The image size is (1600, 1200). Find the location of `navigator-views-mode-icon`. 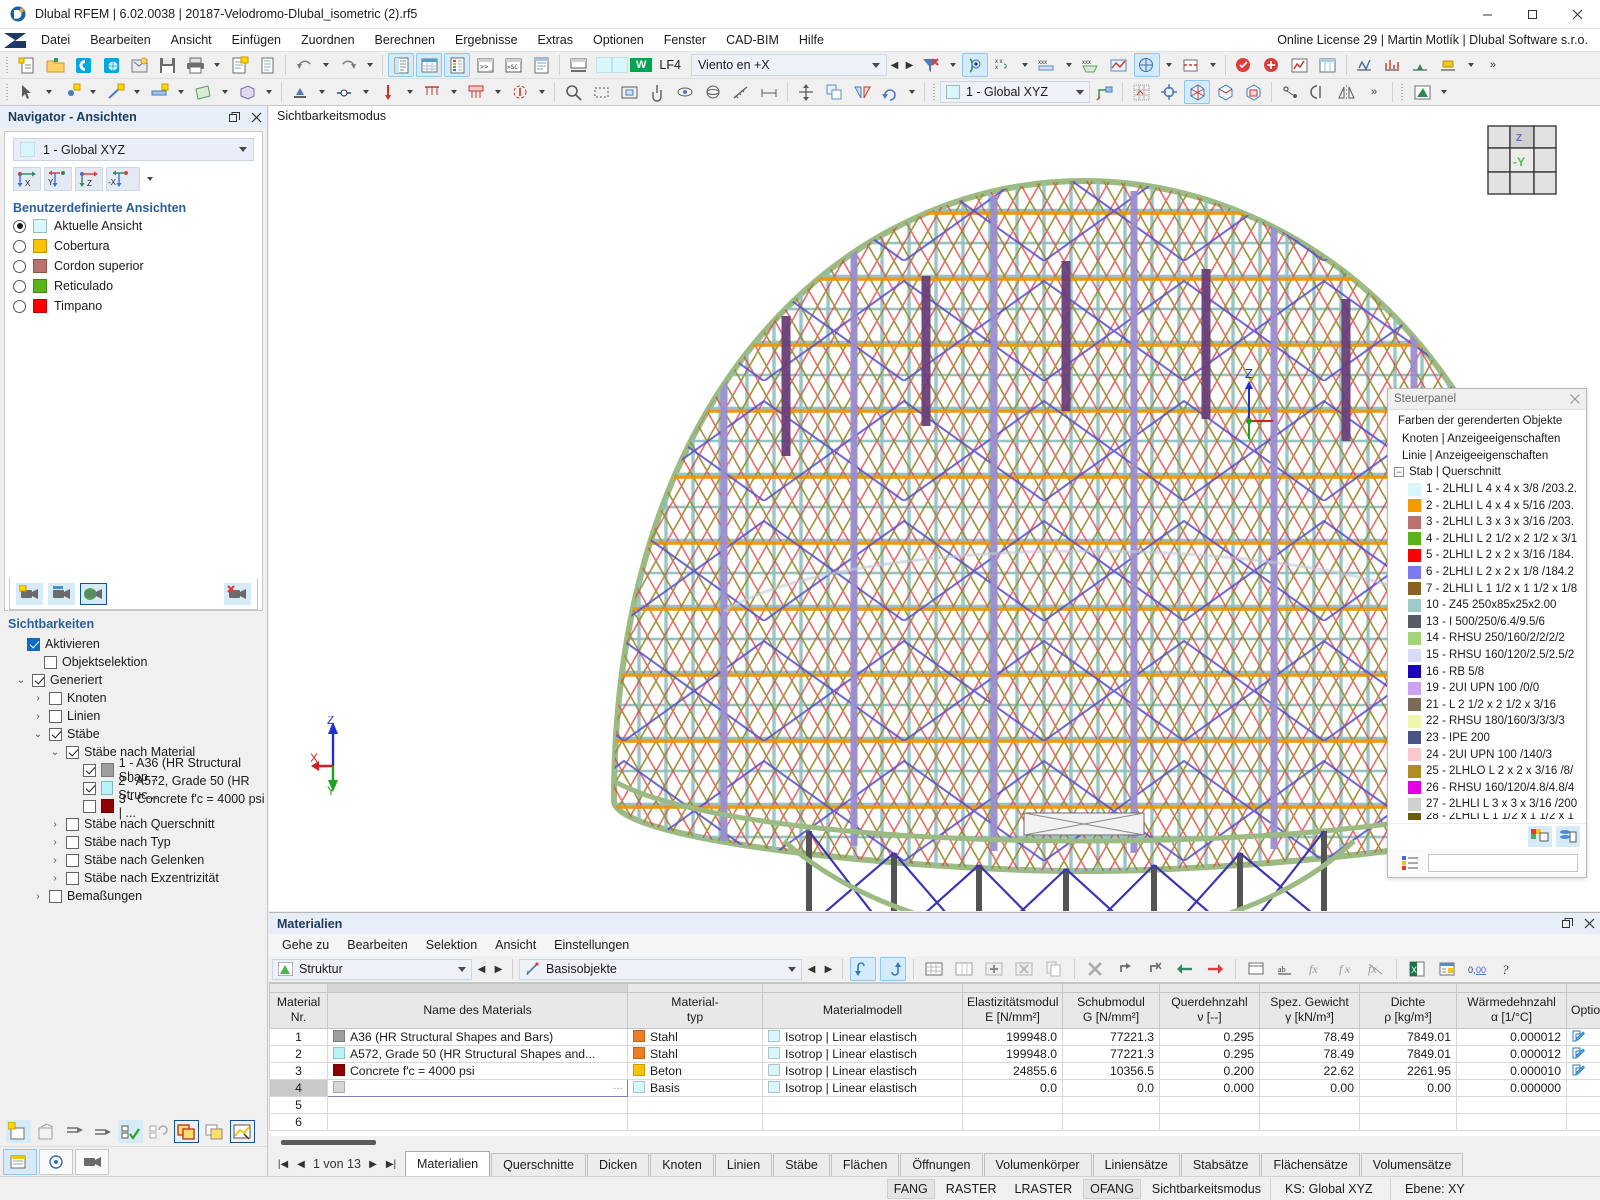

navigator-views-mode-icon is located at coordinates (92, 1161).